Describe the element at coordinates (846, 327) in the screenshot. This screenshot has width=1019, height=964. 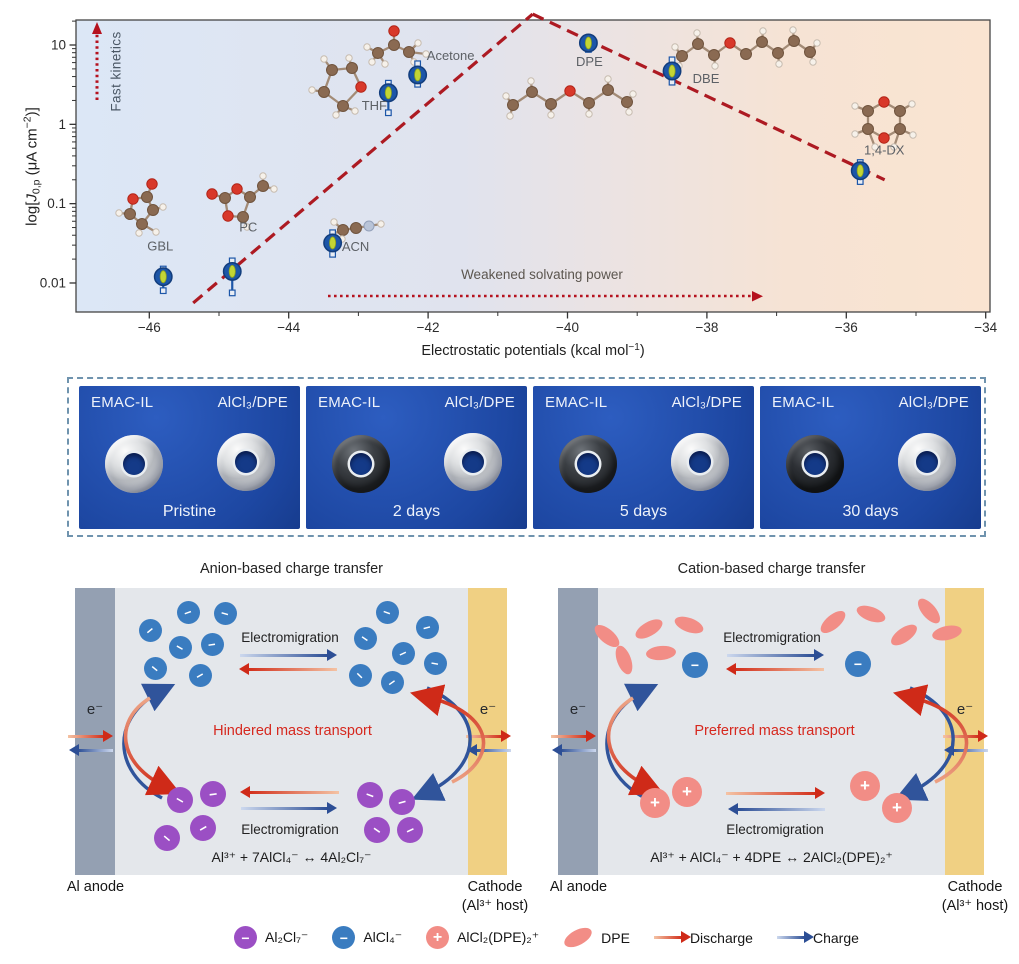
I see `x-tick-label: −36` at that location.